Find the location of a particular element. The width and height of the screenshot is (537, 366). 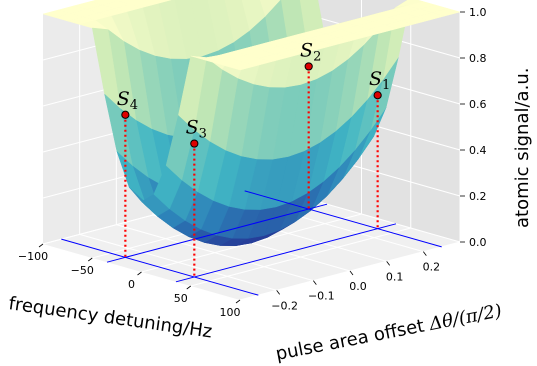

point-label: S1 is located at coordinates (379, 80).